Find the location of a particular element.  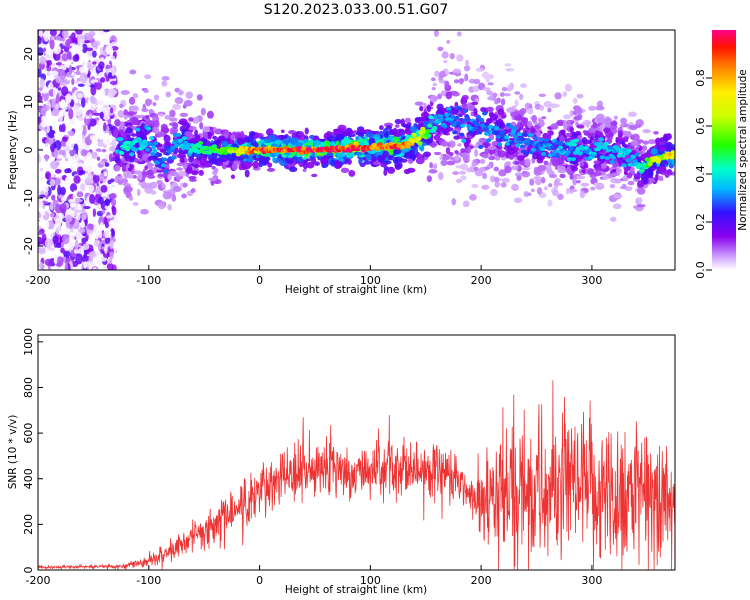

spectrogram-y-tick-label: -10 is located at coordinates (28, 198).